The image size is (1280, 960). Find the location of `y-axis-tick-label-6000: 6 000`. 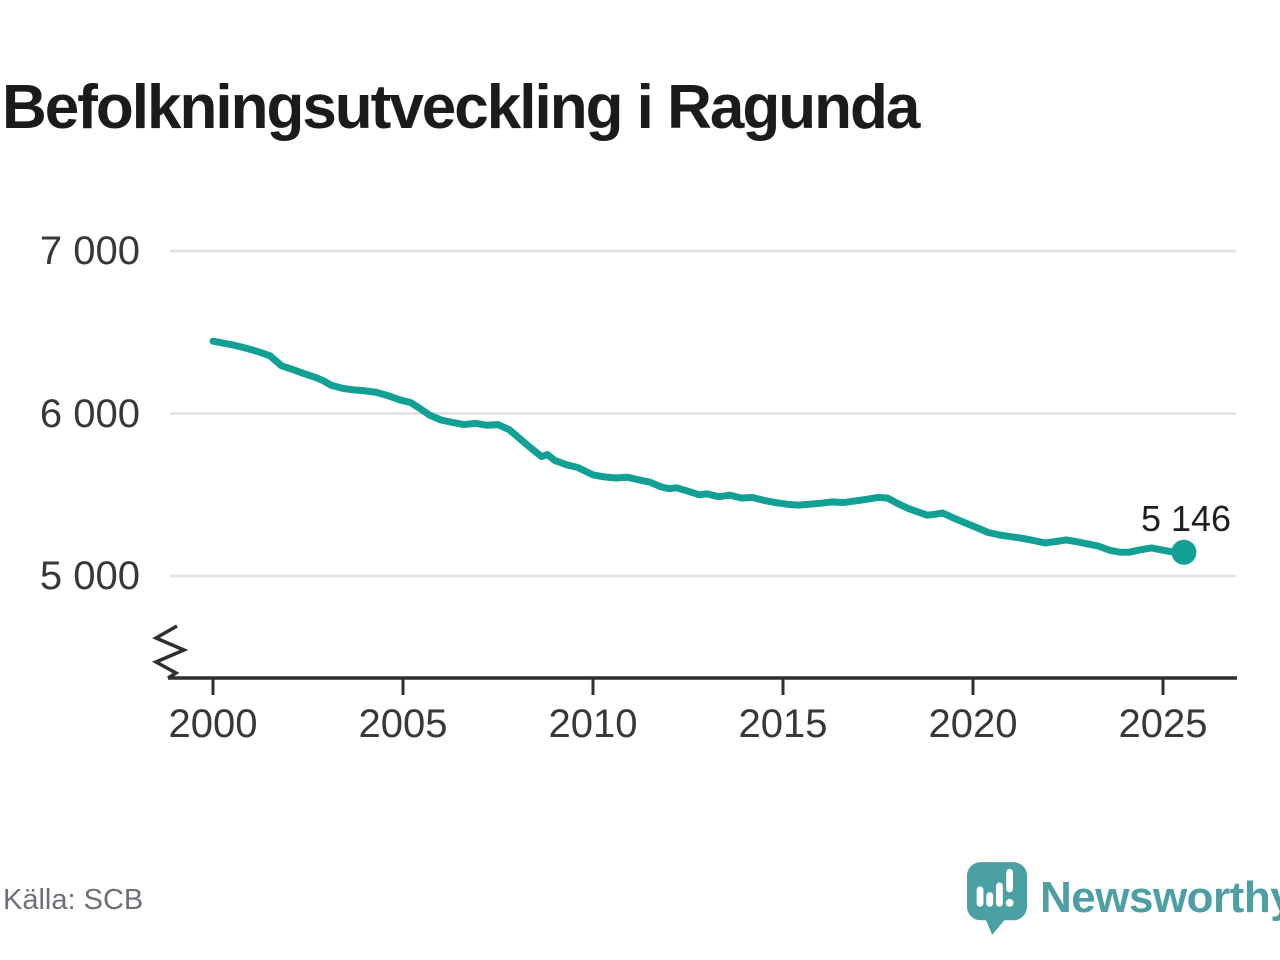

y-axis-tick-label-6000: 6 000 is located at coordinates (89, 413).